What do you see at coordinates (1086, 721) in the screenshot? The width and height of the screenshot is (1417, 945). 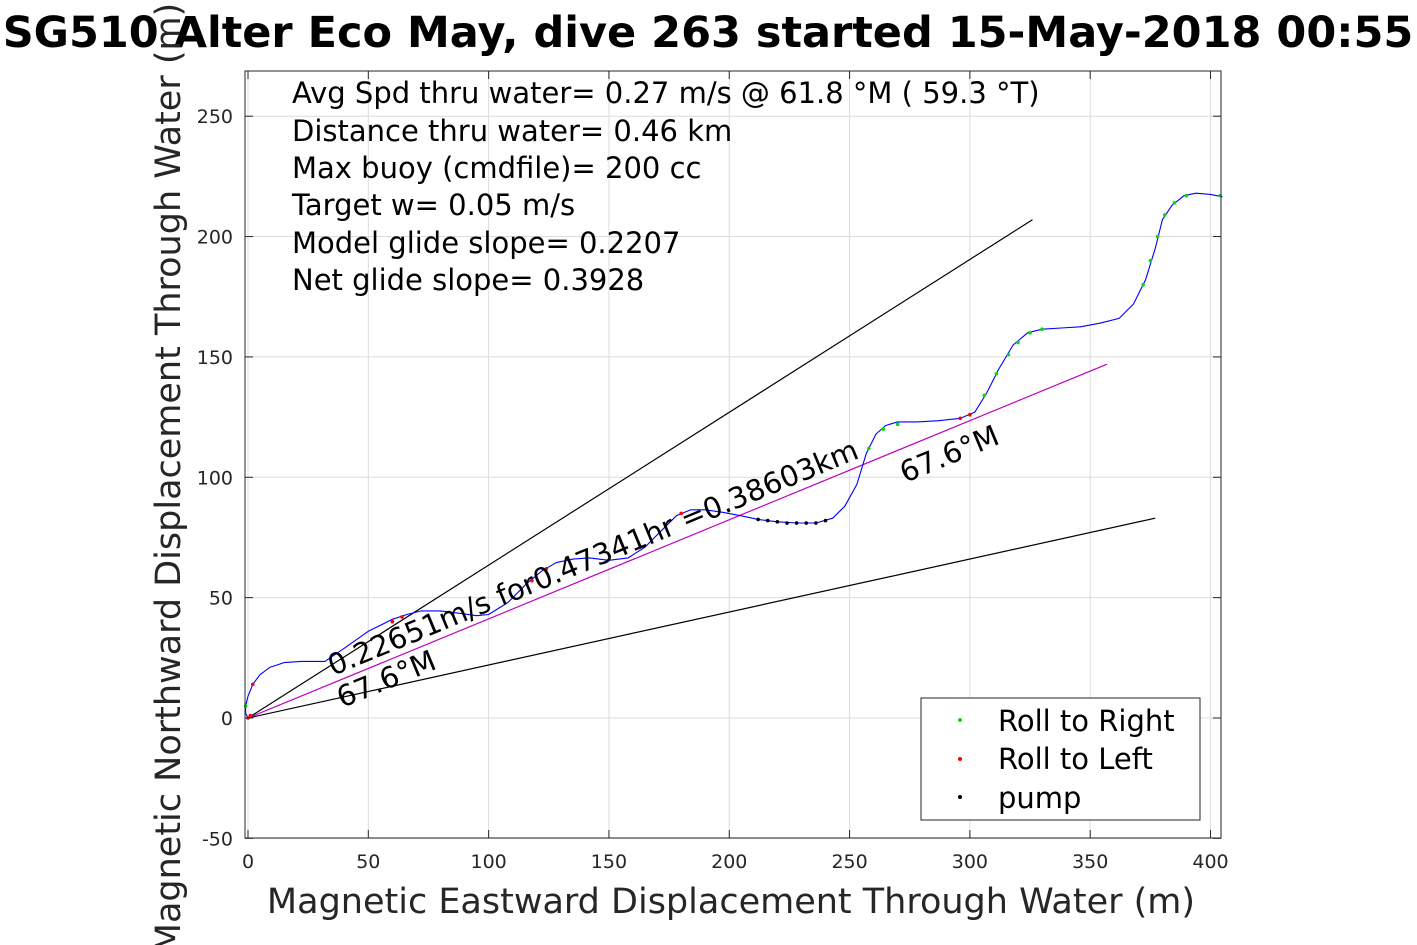 I see `legend-label-roll-right: Roll to Right` at bounding box center [1086, 721].